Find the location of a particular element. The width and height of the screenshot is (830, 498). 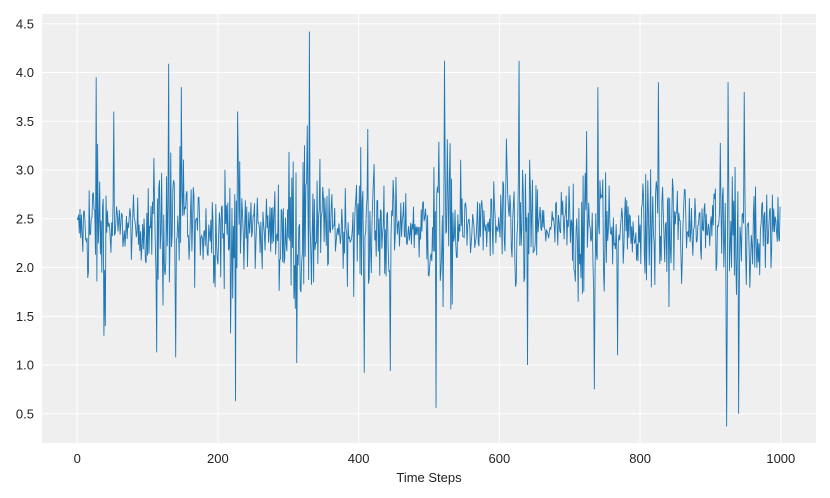

y-tick-label: 1.5 is located at coordinates (25, 316).